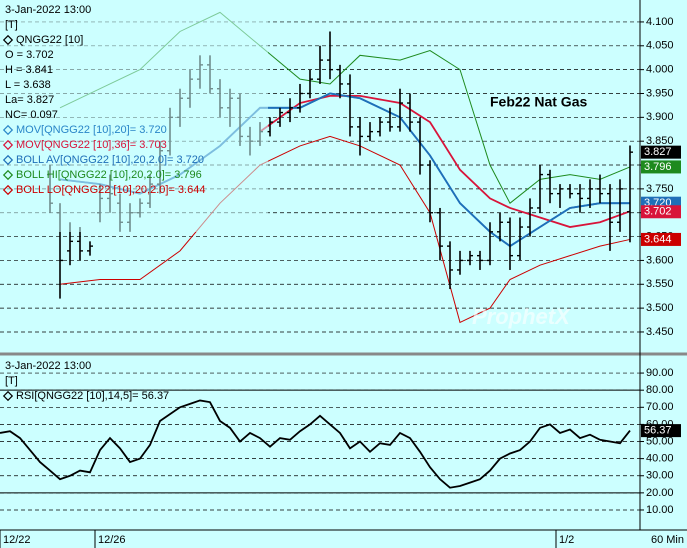 The width and height of the screenshot is (687, 548). Describe the element at coordinates (566, 540) in the screenshot. I see `x-tick-label: 1/2` at that location.